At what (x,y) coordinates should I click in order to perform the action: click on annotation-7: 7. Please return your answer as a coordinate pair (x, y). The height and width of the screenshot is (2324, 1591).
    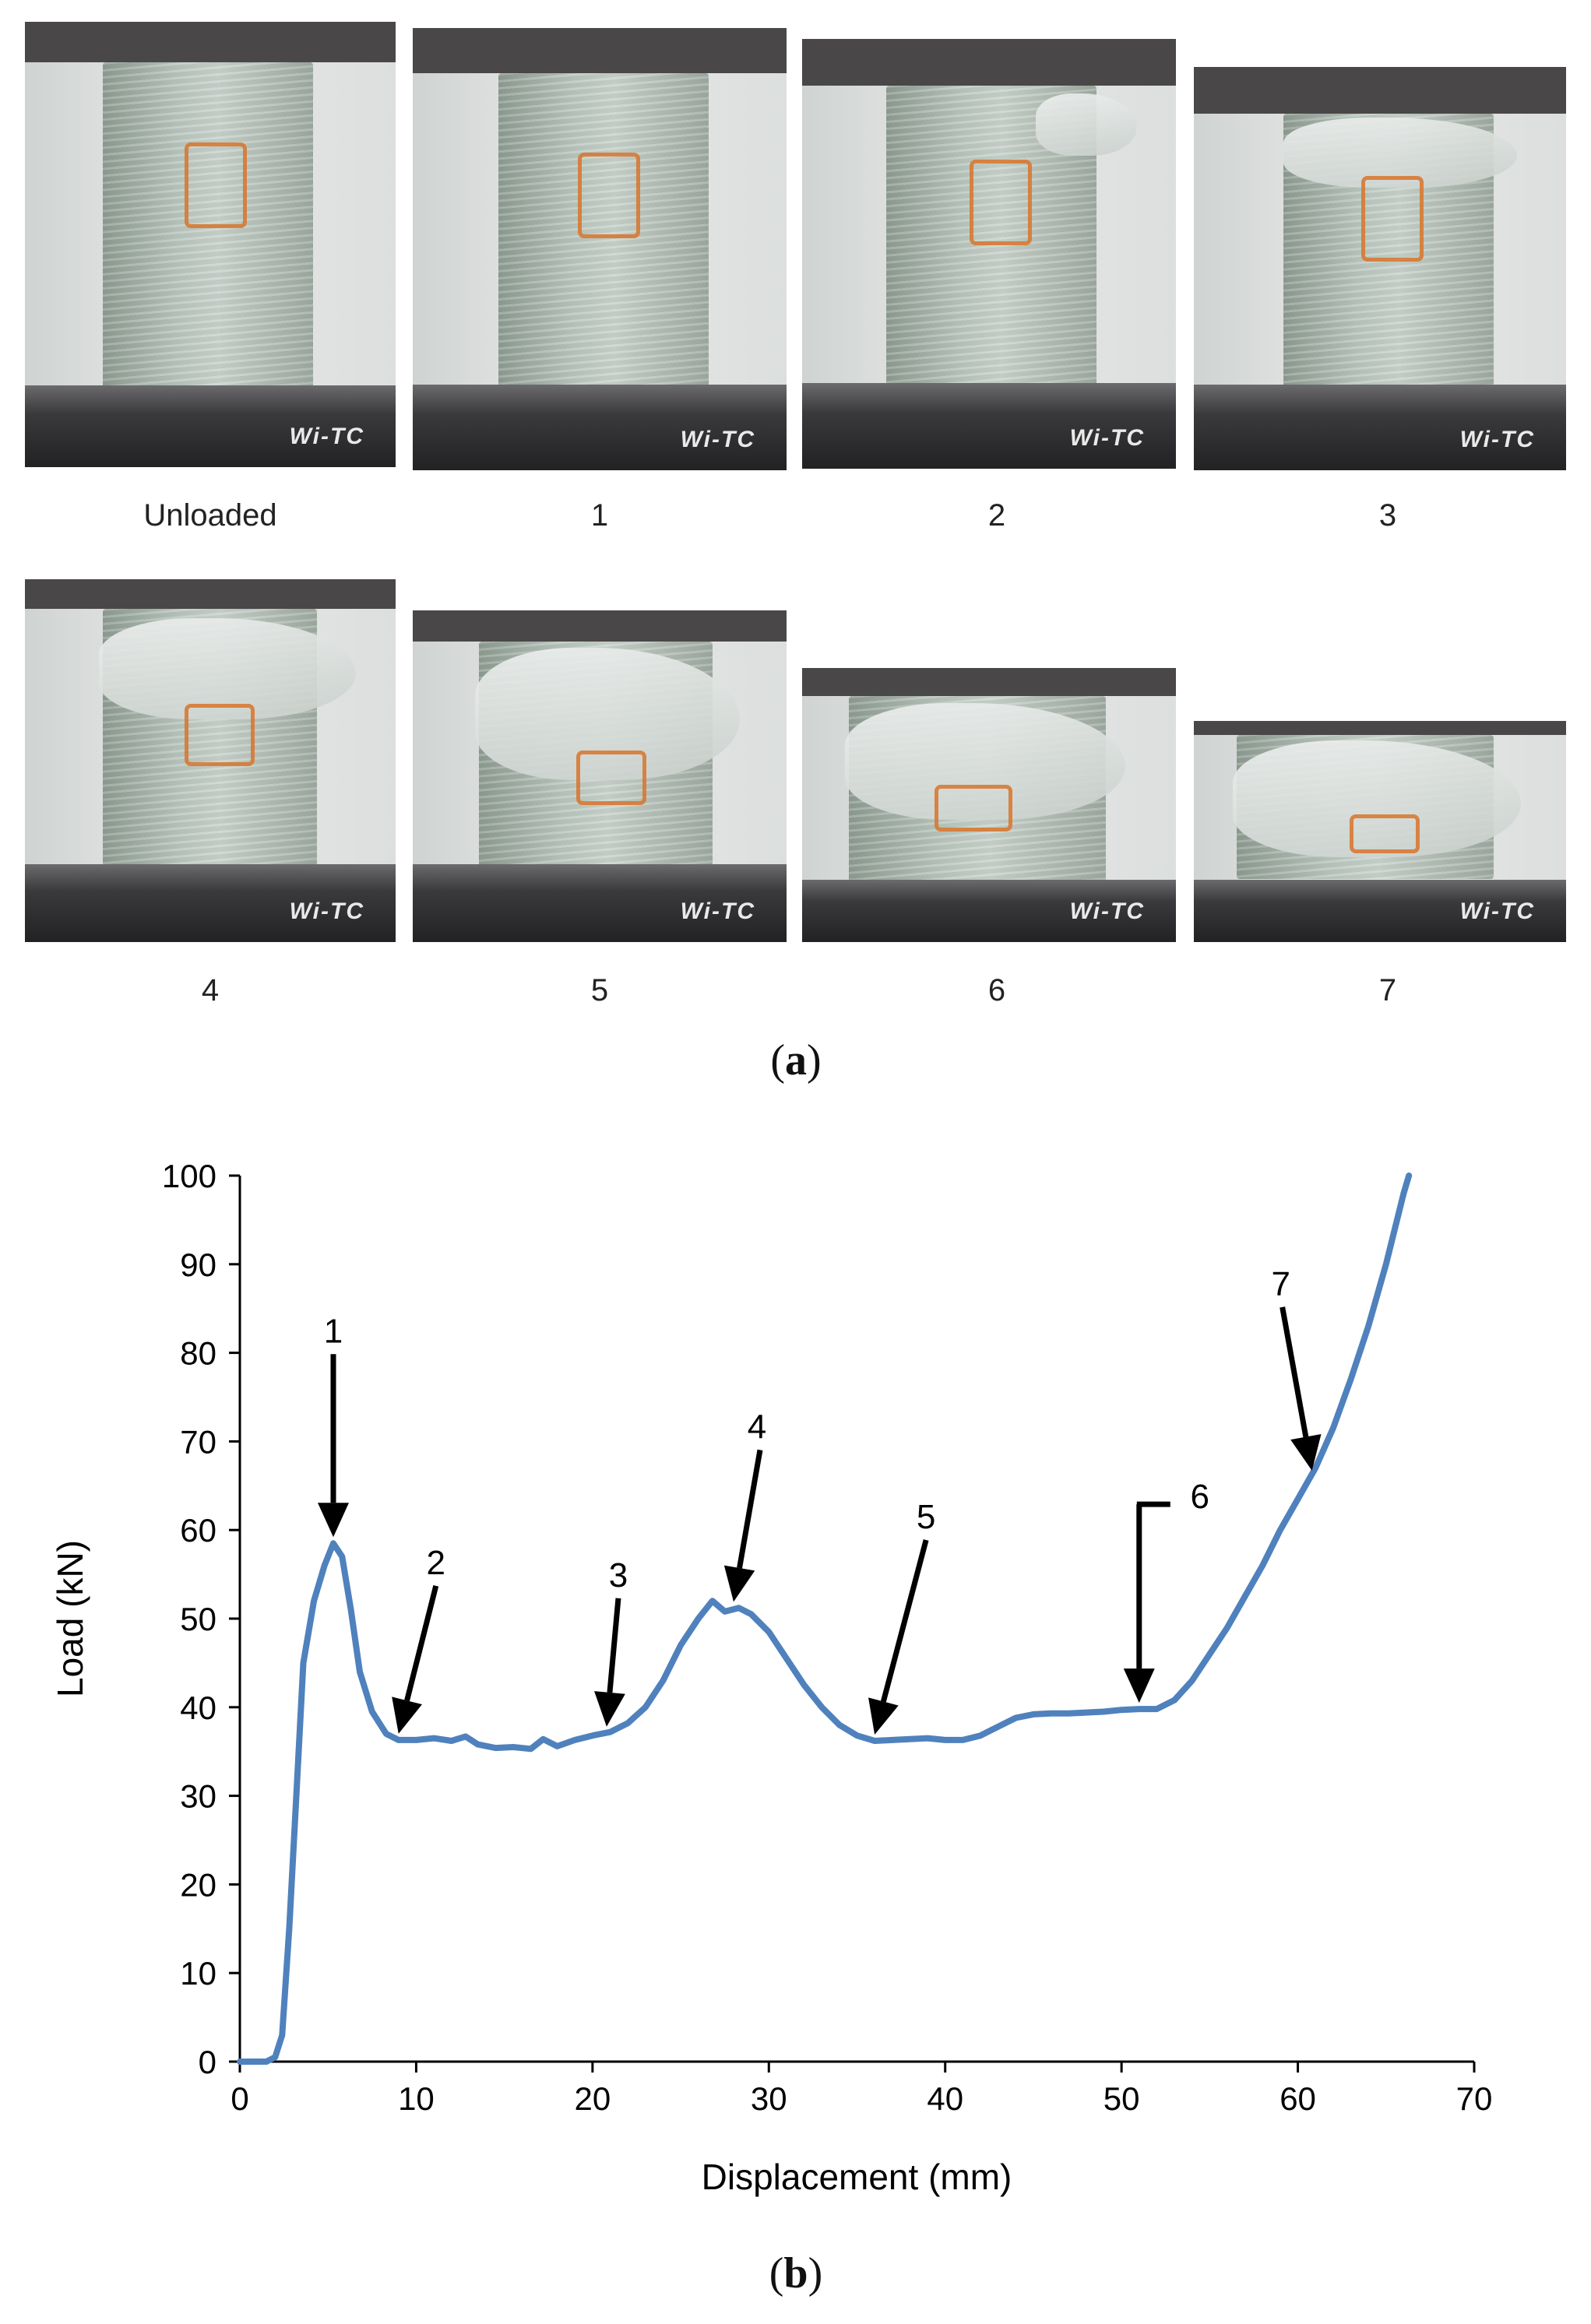
    Looking at the image, I should click on (1296, 1368).